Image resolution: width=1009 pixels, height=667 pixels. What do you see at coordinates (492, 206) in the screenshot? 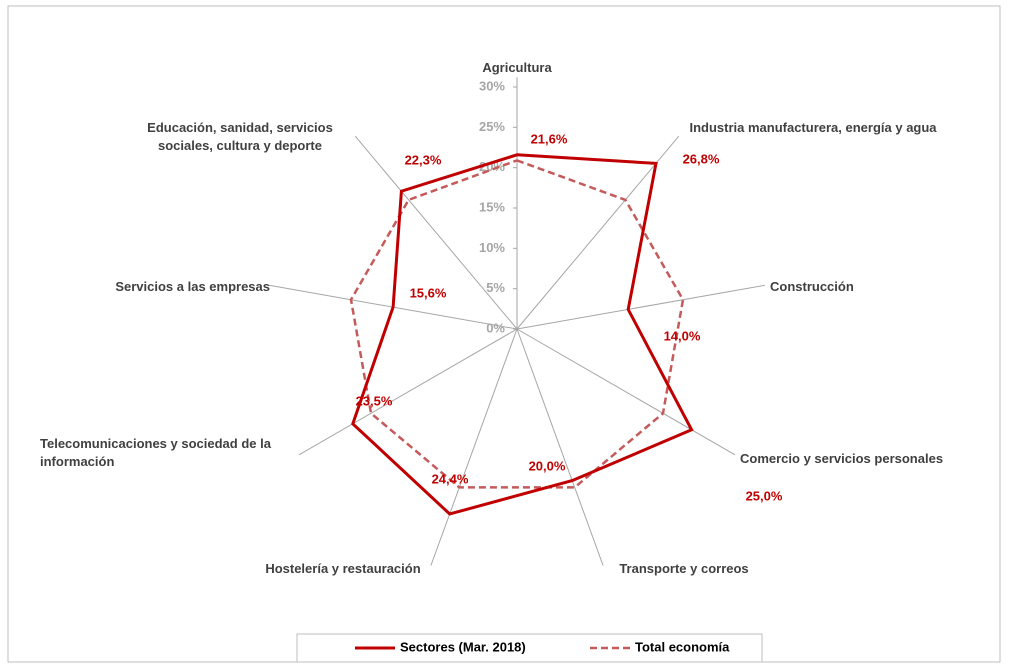
I see `tick-label: 15%` at bounding box center [492, 206].